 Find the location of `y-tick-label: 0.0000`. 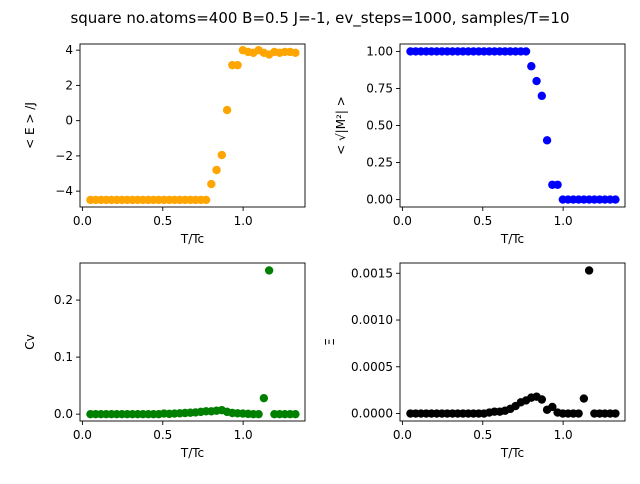

y-tick-label: 0.0000 is located at coordinates (372, 414).